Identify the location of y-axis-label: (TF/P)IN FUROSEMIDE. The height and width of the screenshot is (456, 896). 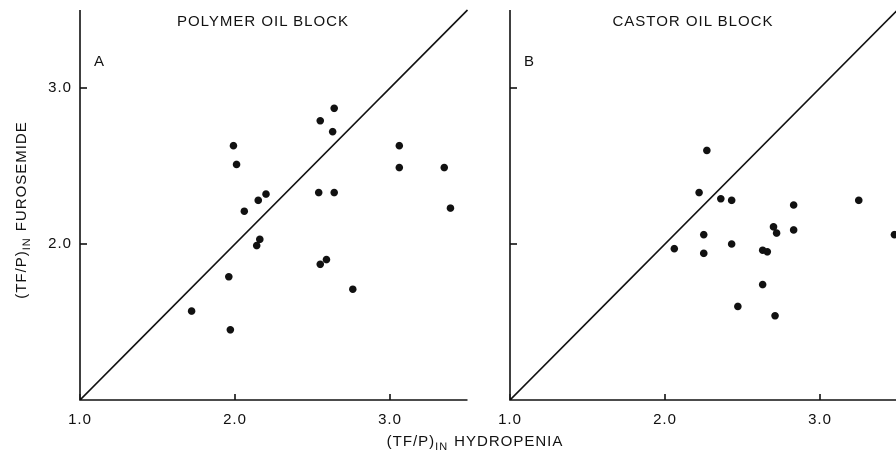
(23, 210).